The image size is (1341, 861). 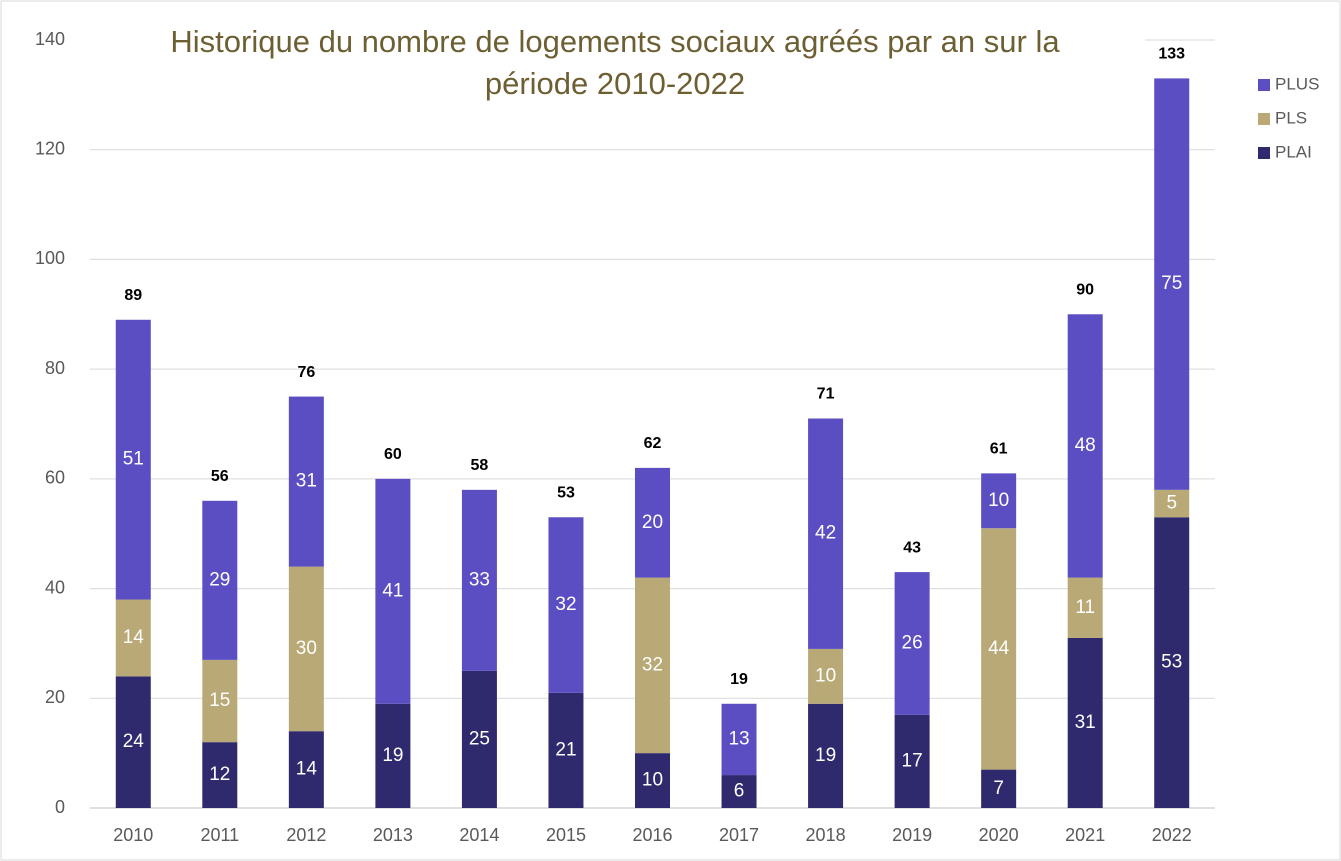 What do you see at coordinates (999, 449) in the screenshot?
I see `total-label: 61` at bounding box center [999, 449].